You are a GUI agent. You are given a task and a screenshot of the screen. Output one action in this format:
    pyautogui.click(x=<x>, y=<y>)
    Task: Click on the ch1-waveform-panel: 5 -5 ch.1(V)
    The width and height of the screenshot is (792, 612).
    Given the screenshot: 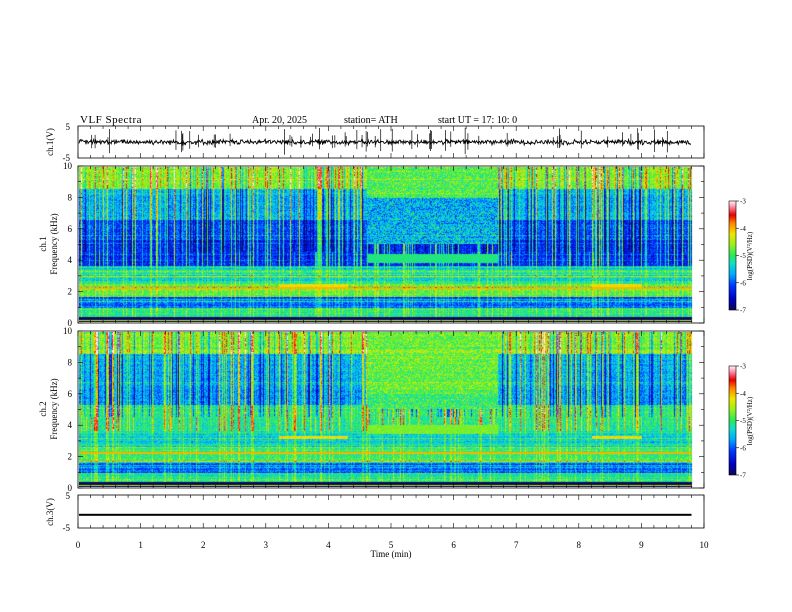 What is the action you would take?
    pyautogui.click(x=375, y=142)
    